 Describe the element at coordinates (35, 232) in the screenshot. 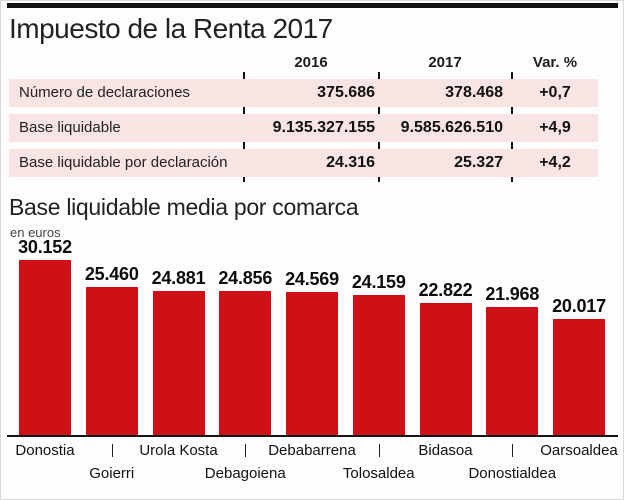

I see `chart-unit-label: en euros` at that location.